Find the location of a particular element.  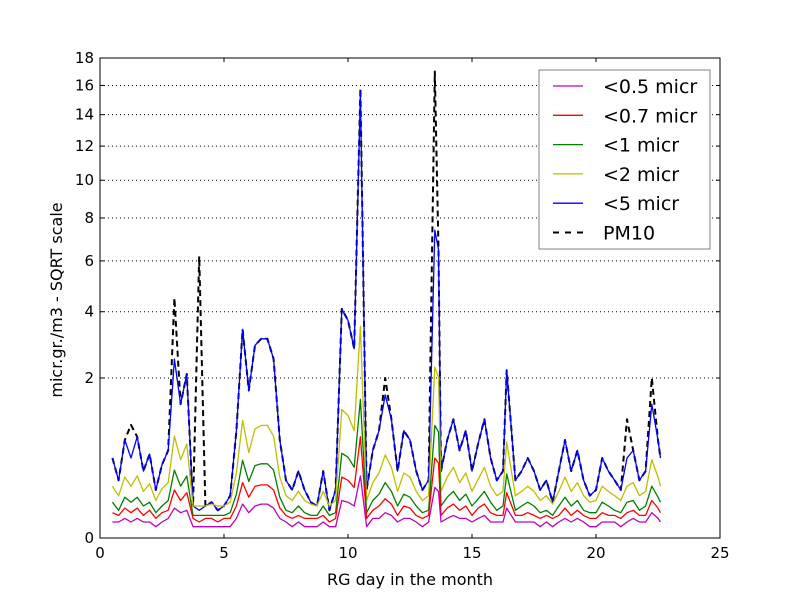

legend-label: <0.7 micr is located at coordinates (650, 116).